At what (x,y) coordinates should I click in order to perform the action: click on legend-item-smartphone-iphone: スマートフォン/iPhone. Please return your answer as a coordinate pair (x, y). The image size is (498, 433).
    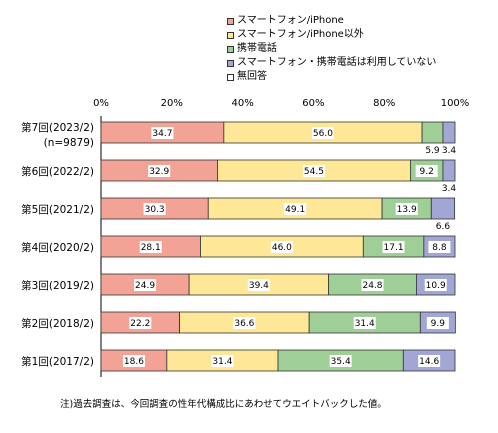
    Looking at the image, I should click on (331, 21).